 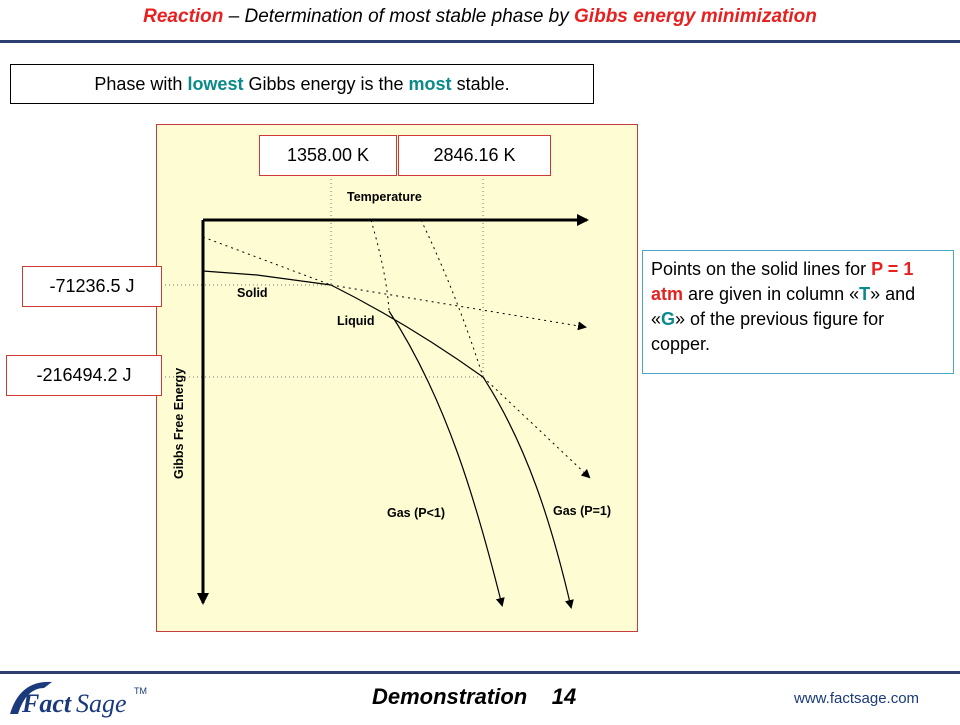 I want to click on logo-sage-text: Sage, so click(x=101, y=703).